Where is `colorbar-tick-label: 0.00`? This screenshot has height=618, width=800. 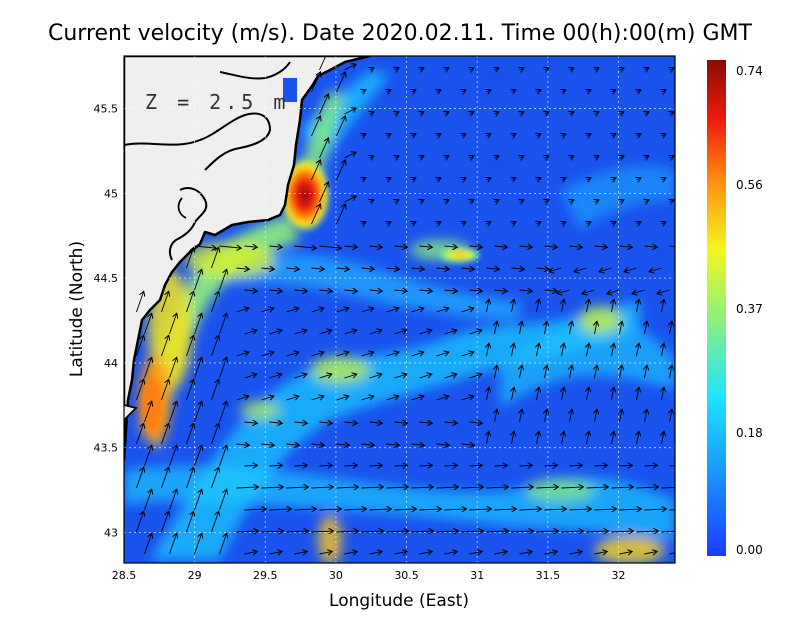 colorbar-tick-label: 0.00 is located at coordinates (749, 550).